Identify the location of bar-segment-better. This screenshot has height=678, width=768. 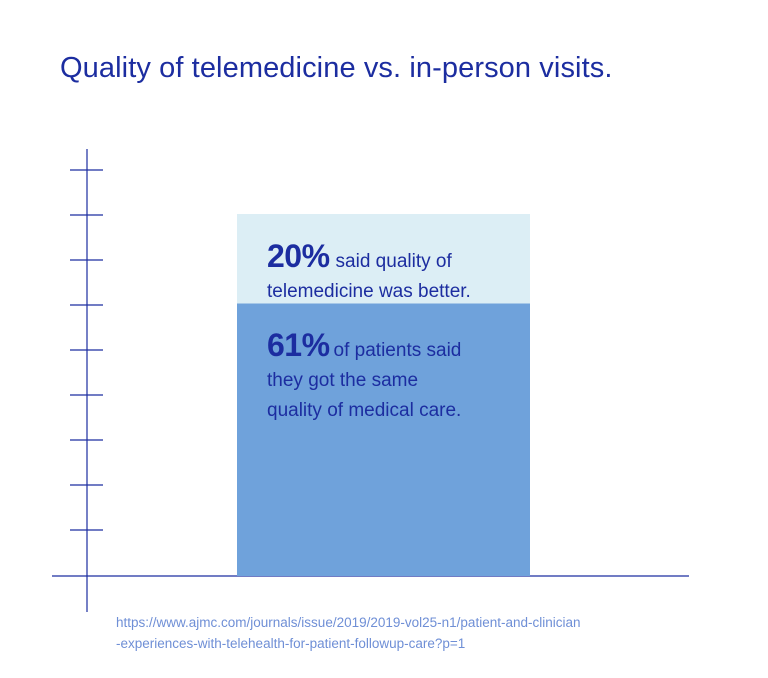
(383, 259).